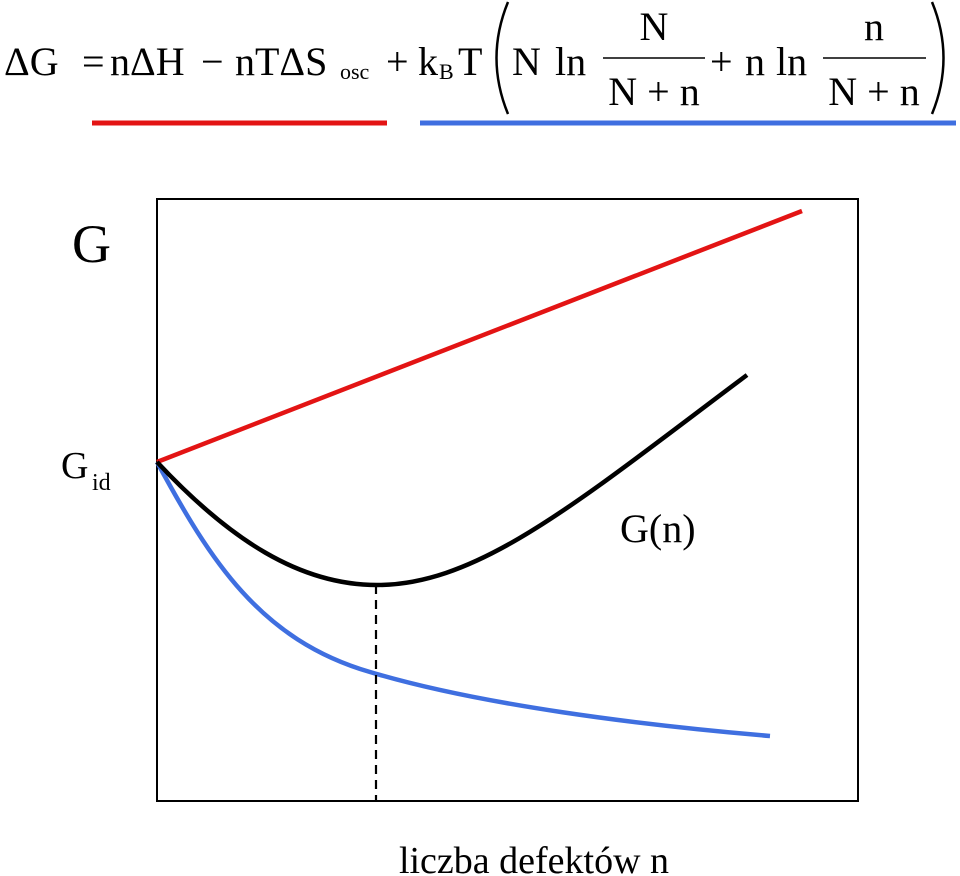 Image resolution: width=960 pixels, height=876 pixels. I want to click on g-id-subscript: id, so click(101, 483).